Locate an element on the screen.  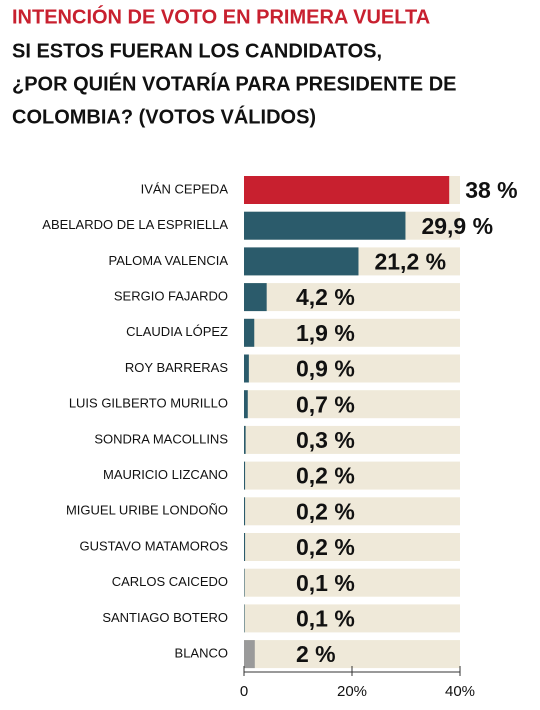
value-label: 38 % is located at coordinates (491, 190).